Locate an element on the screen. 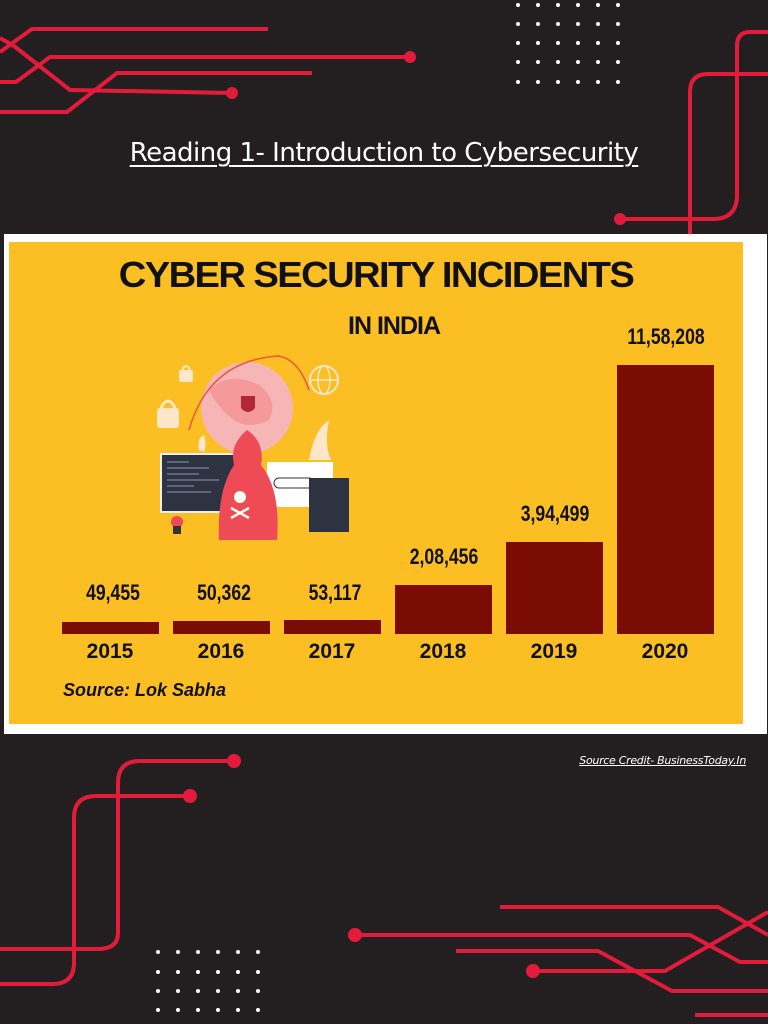 This screenshot has width=768, height=1024. chart-source: Source: Lok Sabha is located at coordinates (145, 690).